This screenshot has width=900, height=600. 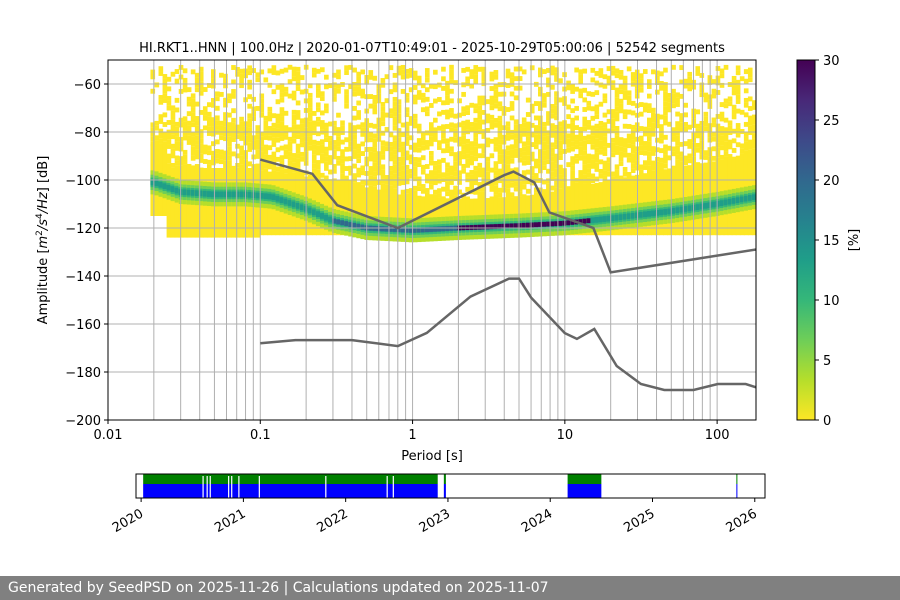 I want to click on heat-band, so click(x=419, y=216).